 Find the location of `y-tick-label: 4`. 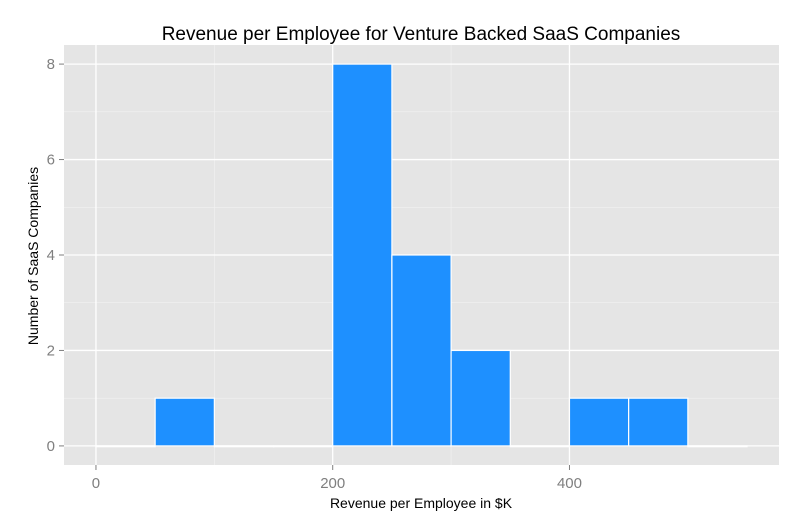

y-tick-label: 4 is located at coordinates (51, 255).